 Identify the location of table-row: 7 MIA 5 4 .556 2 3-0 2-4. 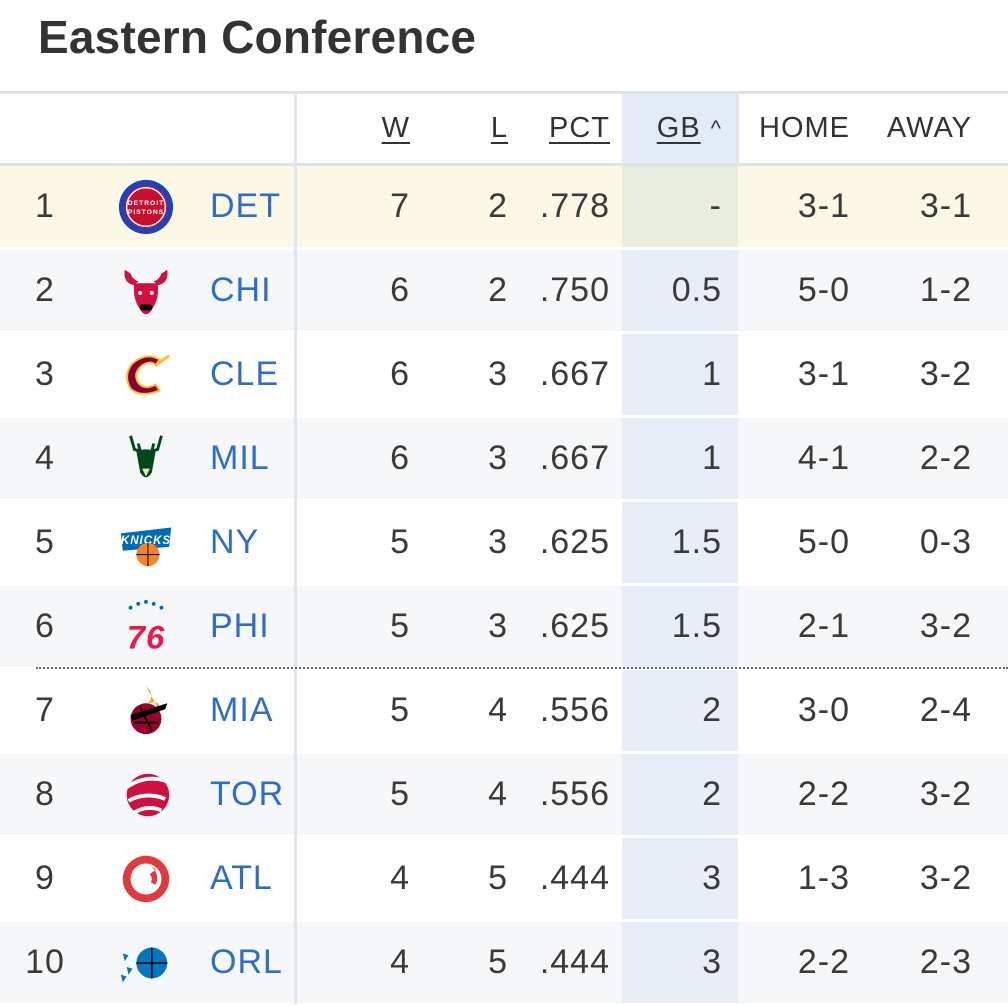
(504, 712).